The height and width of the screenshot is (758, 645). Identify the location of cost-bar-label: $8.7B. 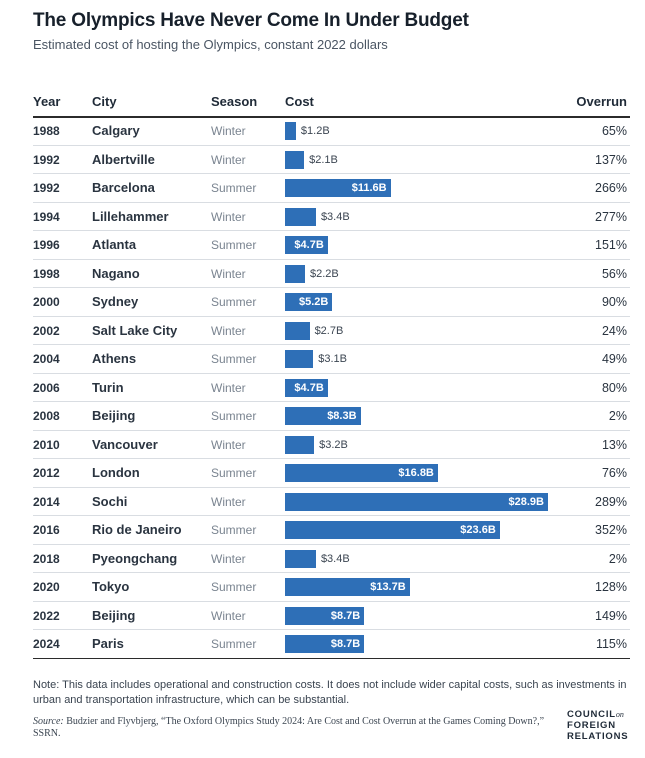
(345, 615).